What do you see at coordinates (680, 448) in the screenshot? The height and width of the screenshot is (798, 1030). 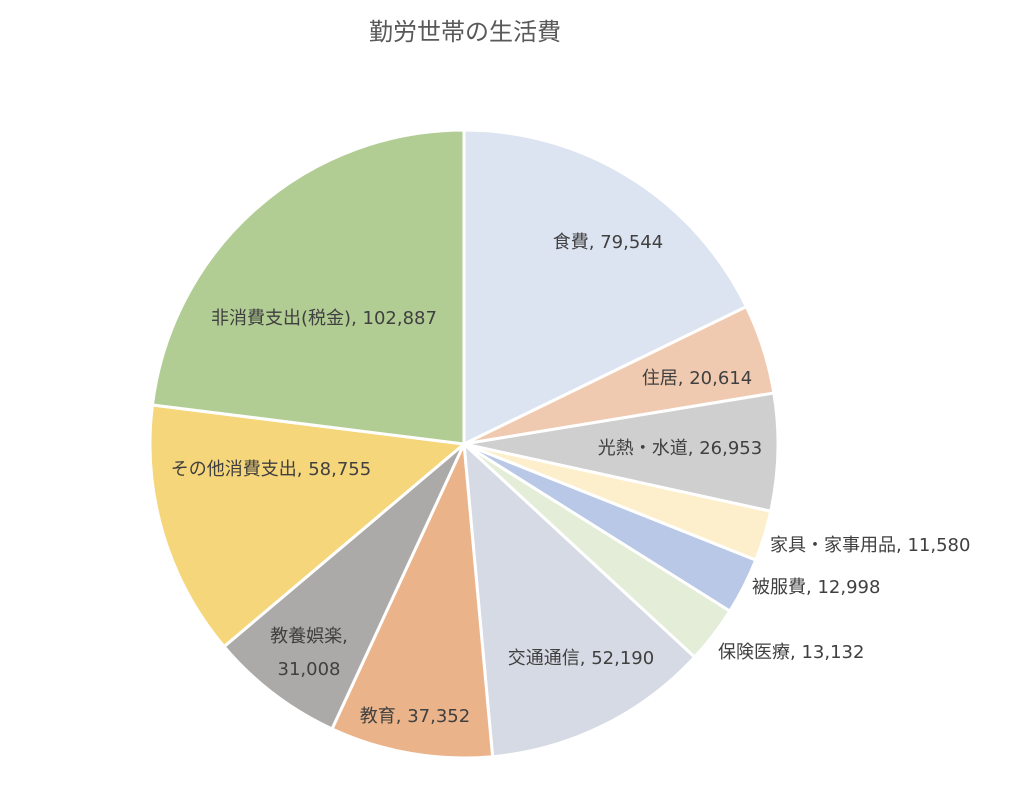 I see `data-label-3: 光熱・水道, 26,953` at bounding box center [680, 448].